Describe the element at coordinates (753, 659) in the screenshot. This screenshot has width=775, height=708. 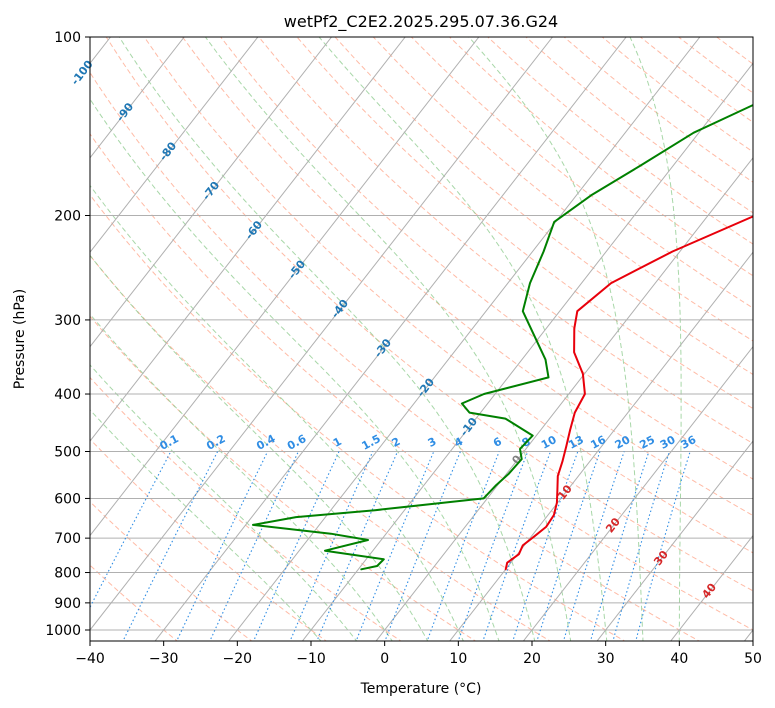
I see `x-tick-label: 50` at that location.